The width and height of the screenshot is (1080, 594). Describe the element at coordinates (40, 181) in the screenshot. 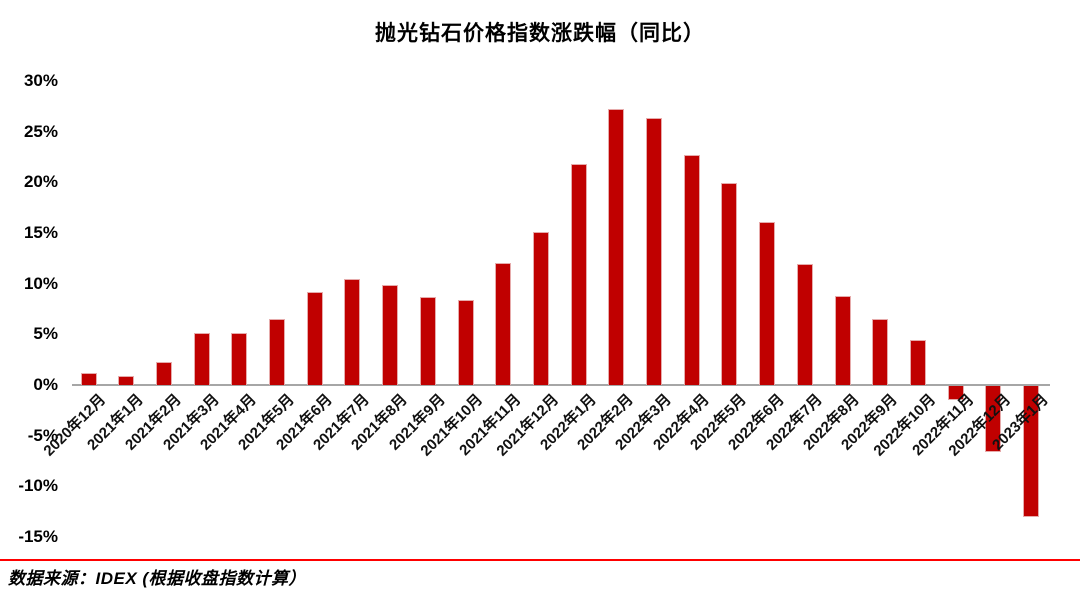

I see `y-axis-tick-label: 20%` at that location.